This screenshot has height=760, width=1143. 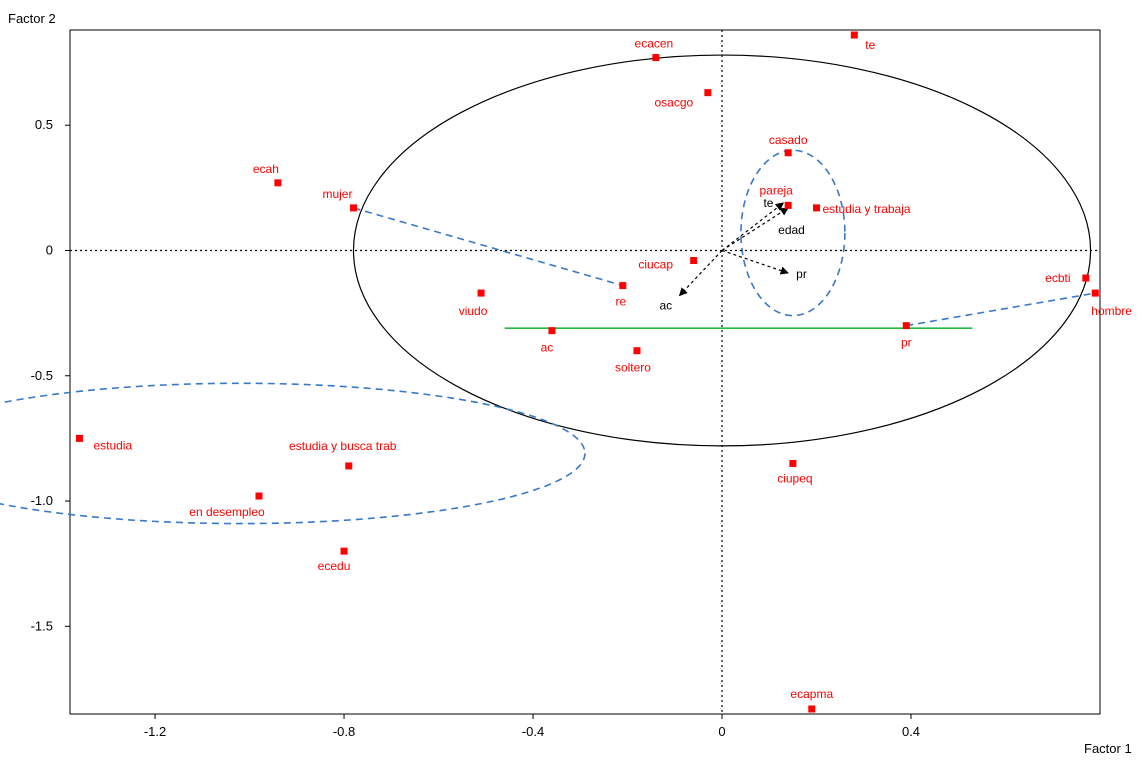 I want to click on vector-label-edad: edad, so click(x=791, y=230).